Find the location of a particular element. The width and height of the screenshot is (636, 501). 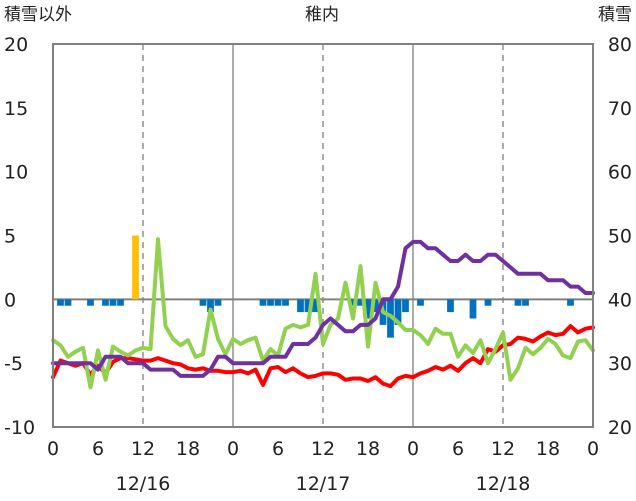

left-axis-ticks: -10 -5 0 5 10 15 20 is located at coordinates (19, 236).